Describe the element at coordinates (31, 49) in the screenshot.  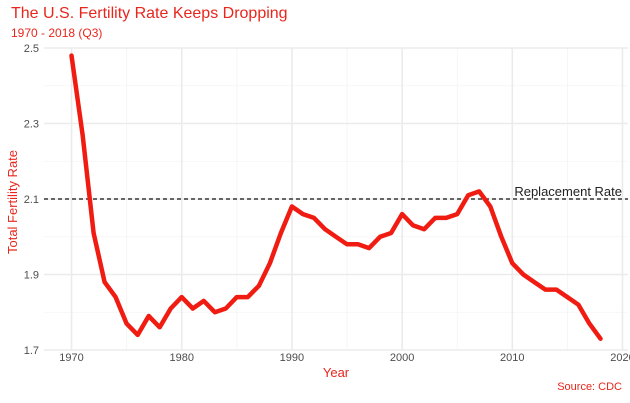
I see `y-tick-label: 2.5` at that location.